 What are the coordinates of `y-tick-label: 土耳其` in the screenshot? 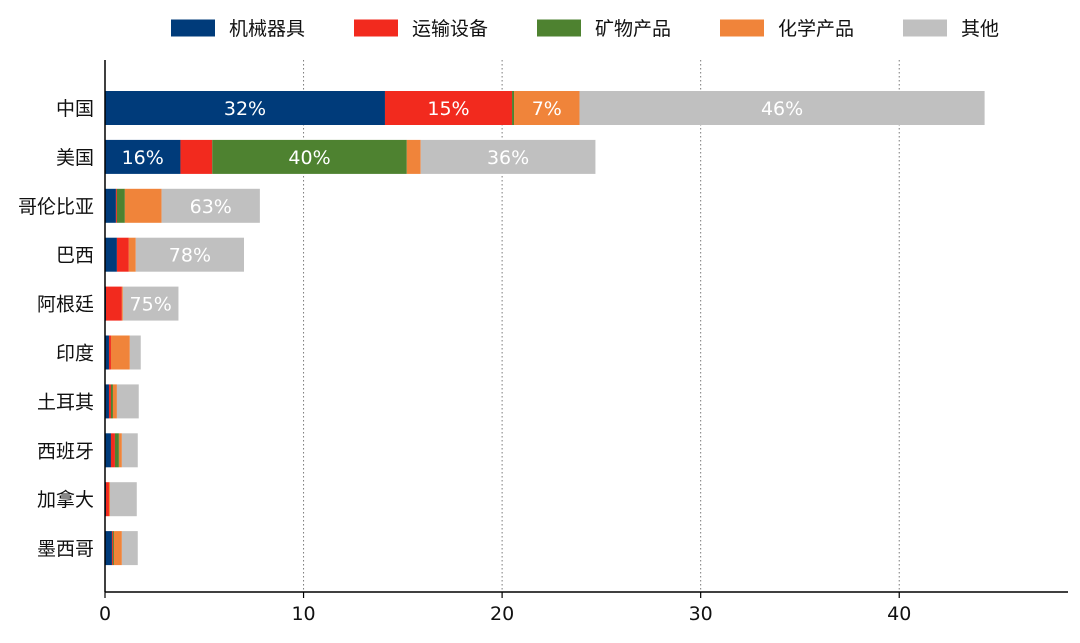 It's located at (65, 402).